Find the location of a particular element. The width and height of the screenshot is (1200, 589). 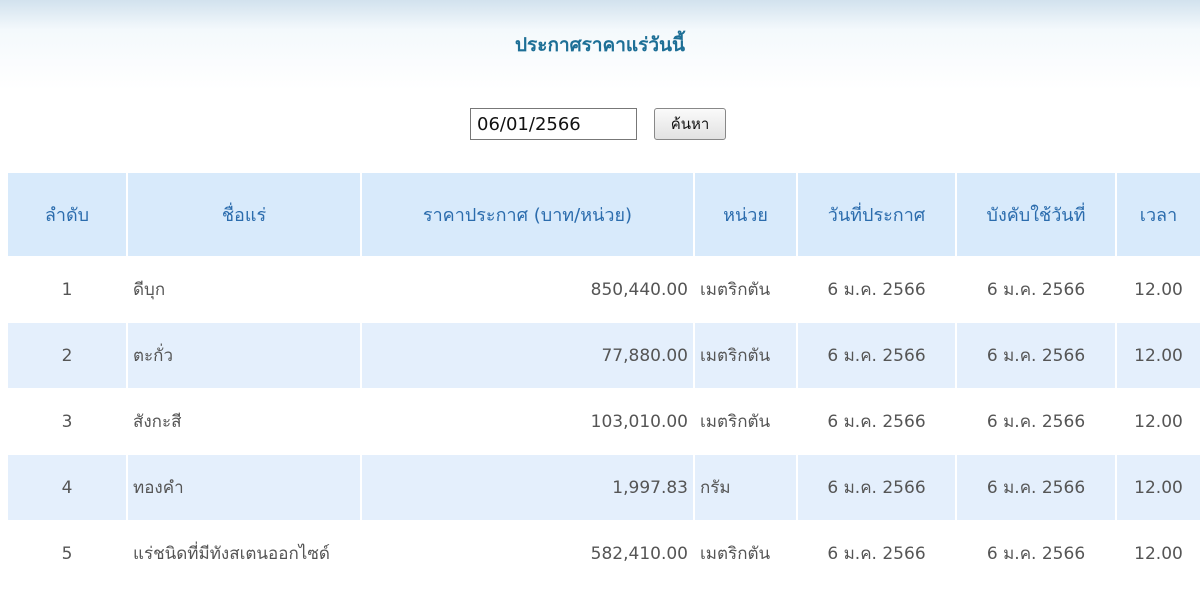

table-cell: แร่ชนิดที่มีทังสเตนออกไซด์ is located at coordinates (231, 554).